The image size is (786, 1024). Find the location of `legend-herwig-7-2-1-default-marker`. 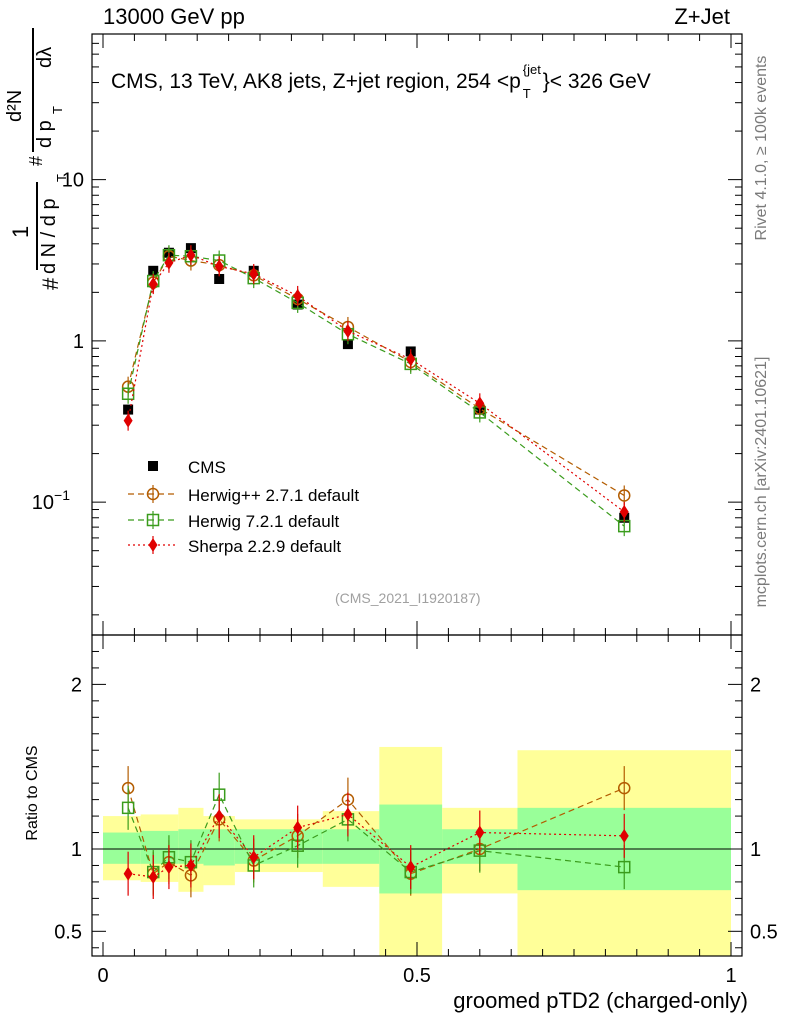

legend-herwig-7-2-1-default-marker is located at coordinates (153, 520).